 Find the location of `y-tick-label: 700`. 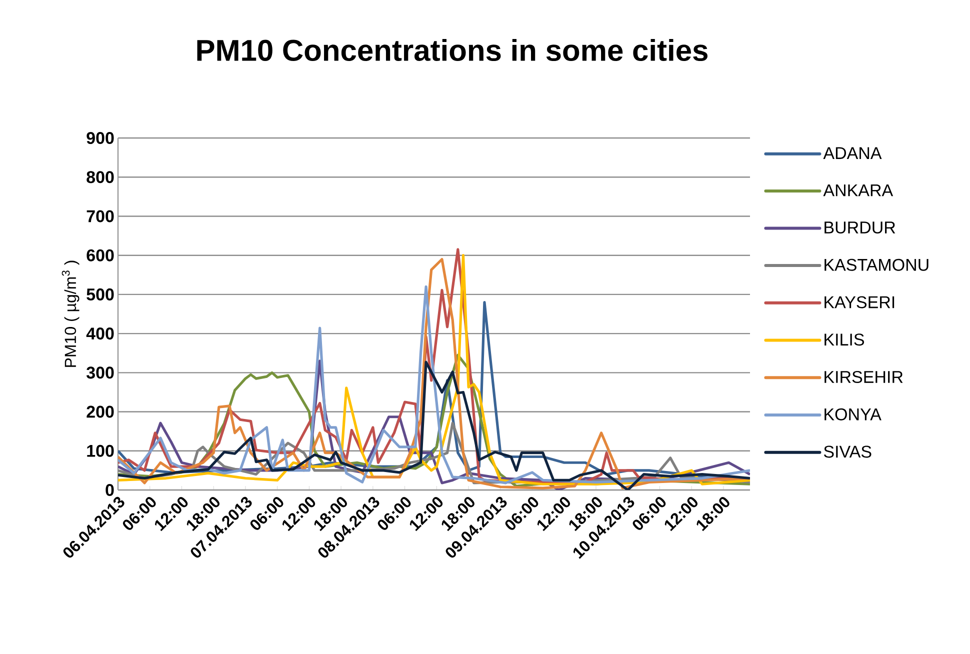

y-tick-label: 700 is located at coordinates (100, 216).